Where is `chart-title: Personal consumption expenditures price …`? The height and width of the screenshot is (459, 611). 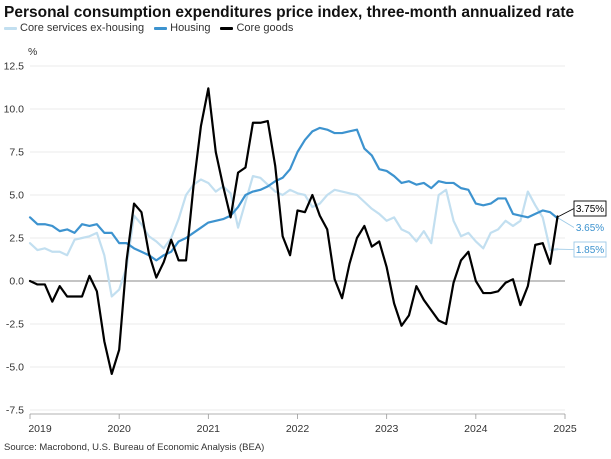
chart-title: Personal consumption expenditures price … is located at coordinates (289, 12).